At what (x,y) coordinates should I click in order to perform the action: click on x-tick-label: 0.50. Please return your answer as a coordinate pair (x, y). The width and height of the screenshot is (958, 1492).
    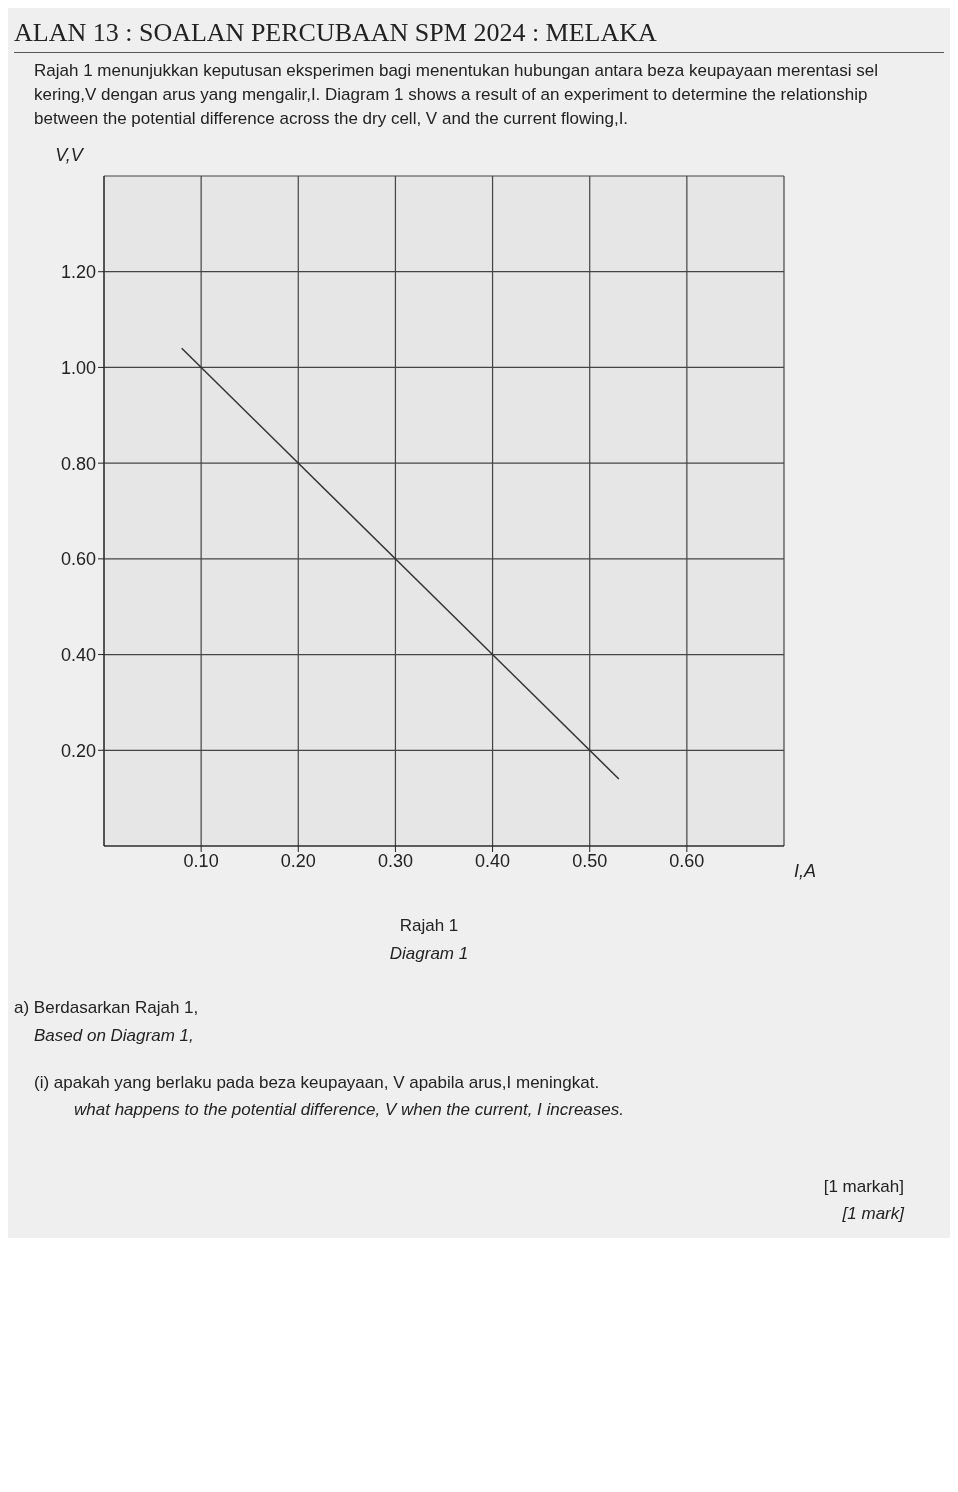
    Looking at the image, I should click on (590, 861).